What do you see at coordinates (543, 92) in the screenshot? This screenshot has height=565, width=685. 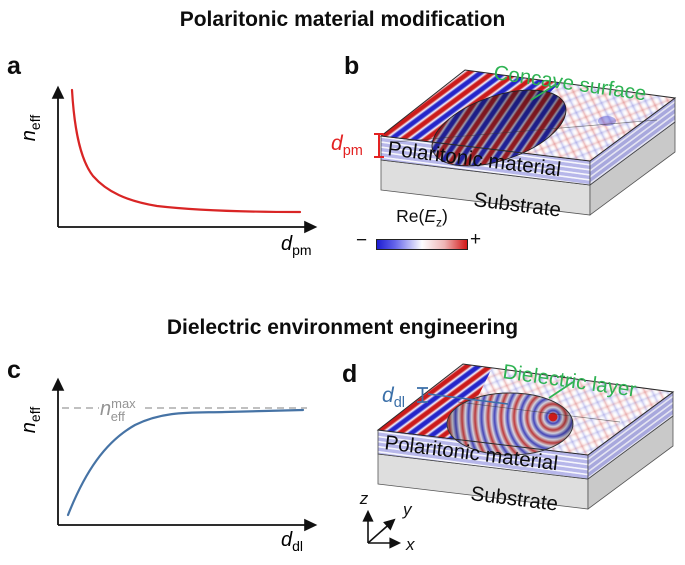 I see `concave-surface-pointer-line` at bounding box center [543, 92].